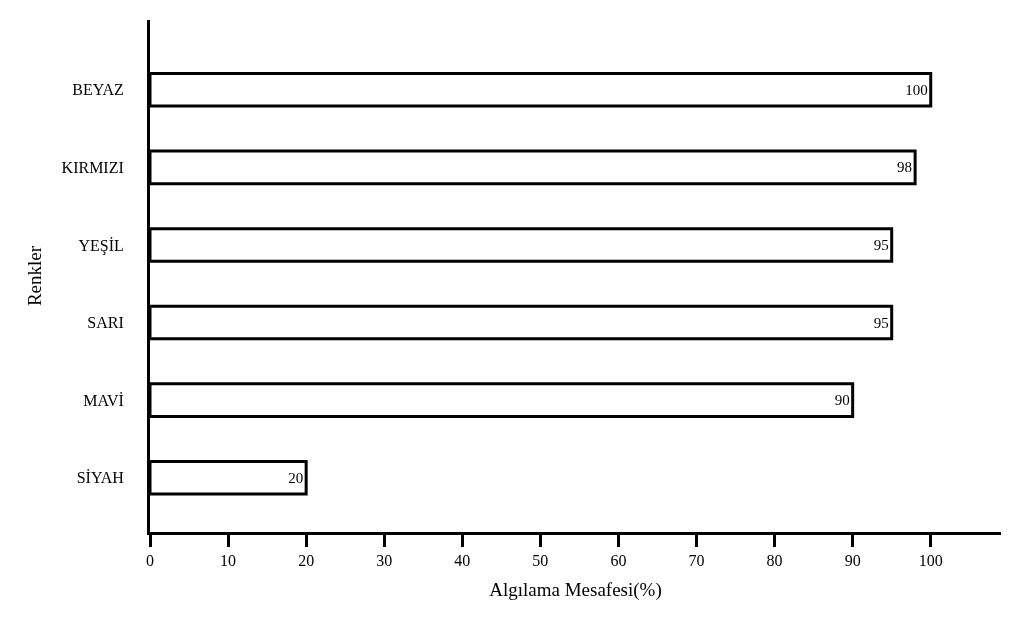 This screenshot has width=1021, height=622. Describe the element at coordinates (105, 323) in the screenshot. I see `y-tick-label: SARI` at that location.